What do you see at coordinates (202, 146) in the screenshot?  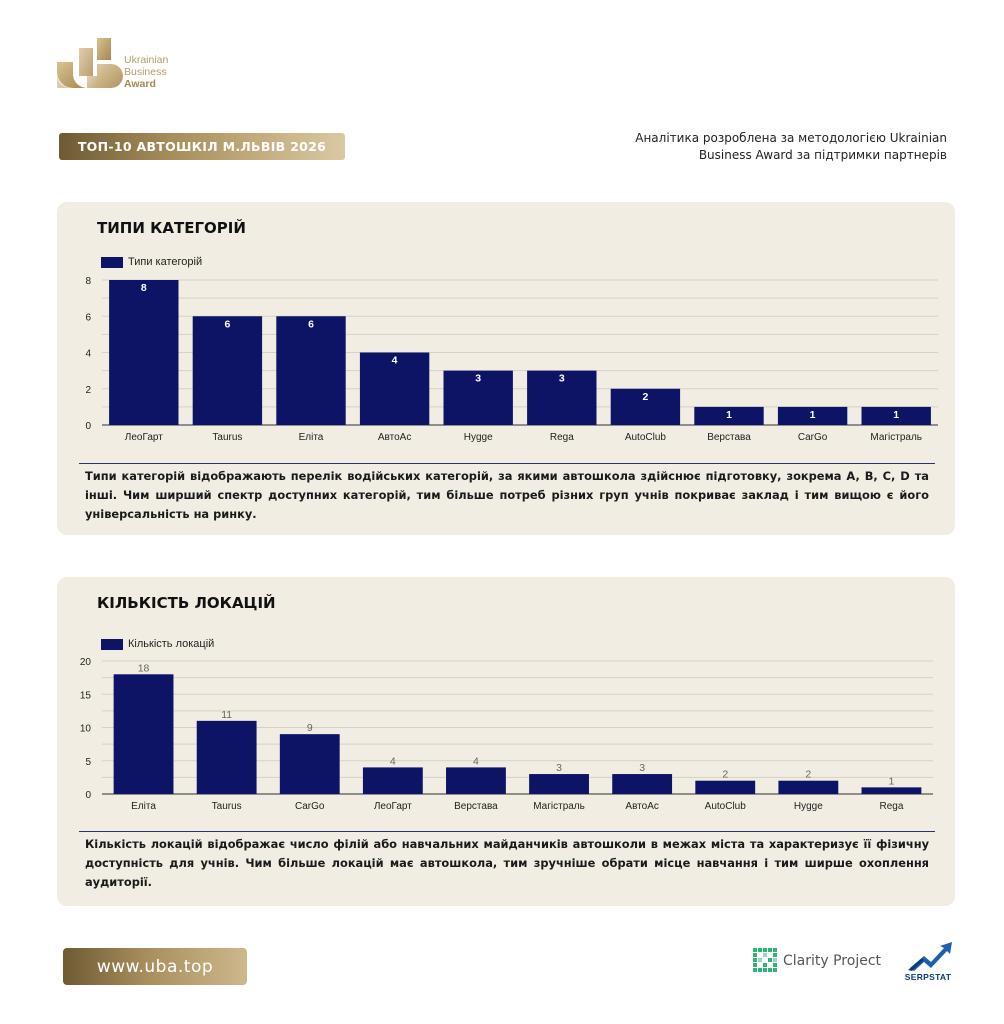 I see `top10-badge: ТОП-10 АВТОШКІЛ М.ЛЬВІВ 2026` at bounding box center [202, 146].